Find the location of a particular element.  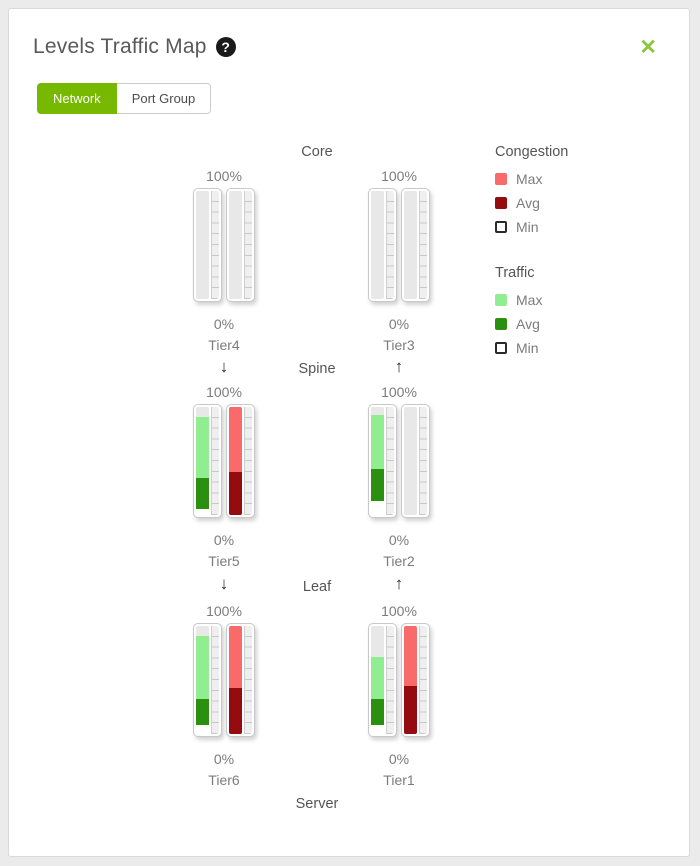

tab-port-group: Port Group is located at coordinates (164, 98).